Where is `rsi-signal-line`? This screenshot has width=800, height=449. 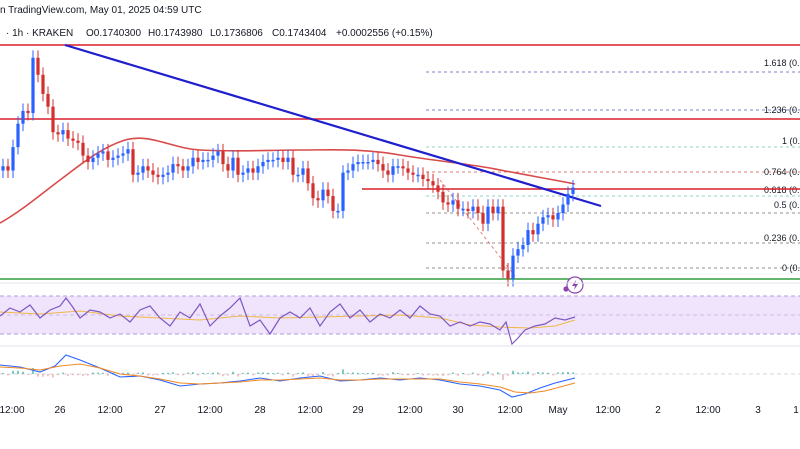
rsi-signal-line is located at coordinates (288, 319).